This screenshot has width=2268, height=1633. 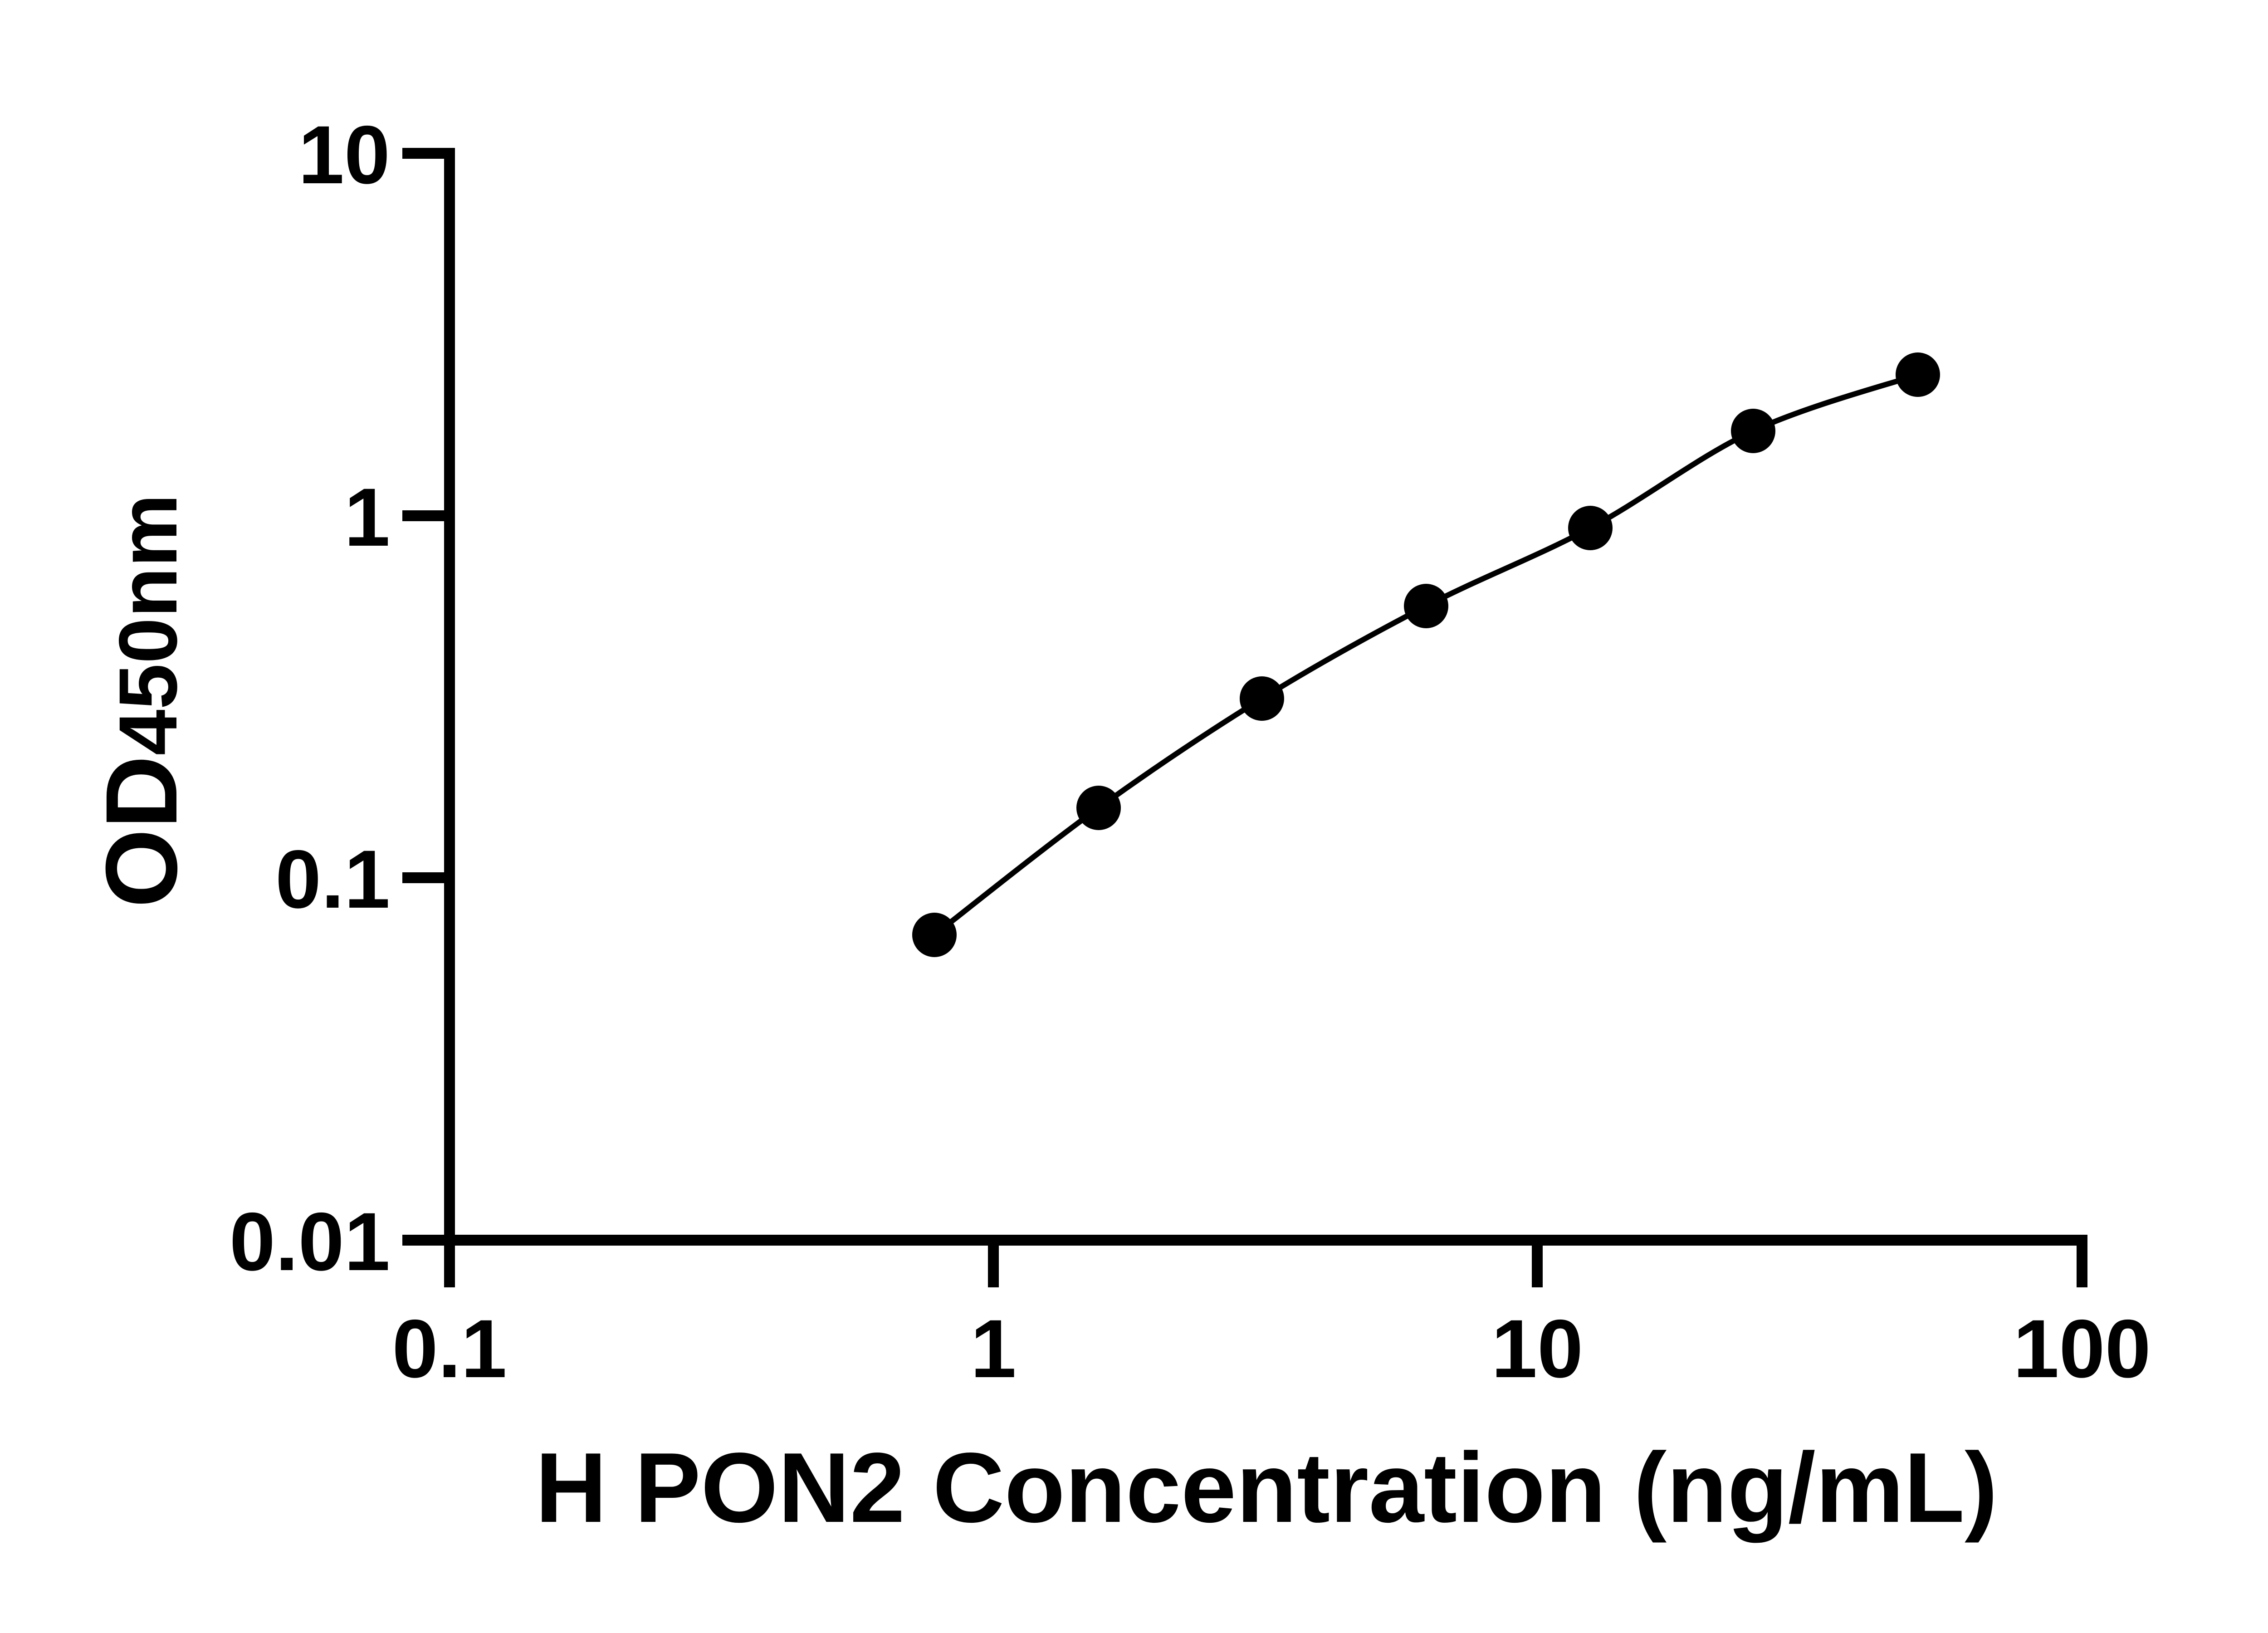 I want to click on svg-text: H PON2 Concentration (ng/mL), so click(x=1266, y=1488).